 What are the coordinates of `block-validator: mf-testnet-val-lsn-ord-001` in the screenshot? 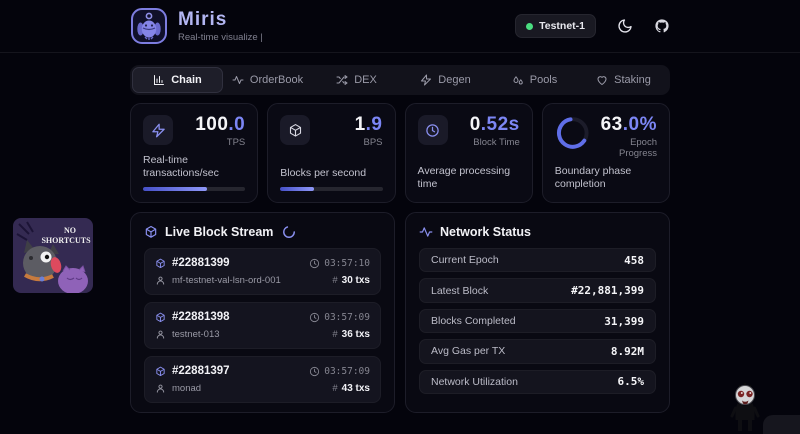 It's located at (226, 280).